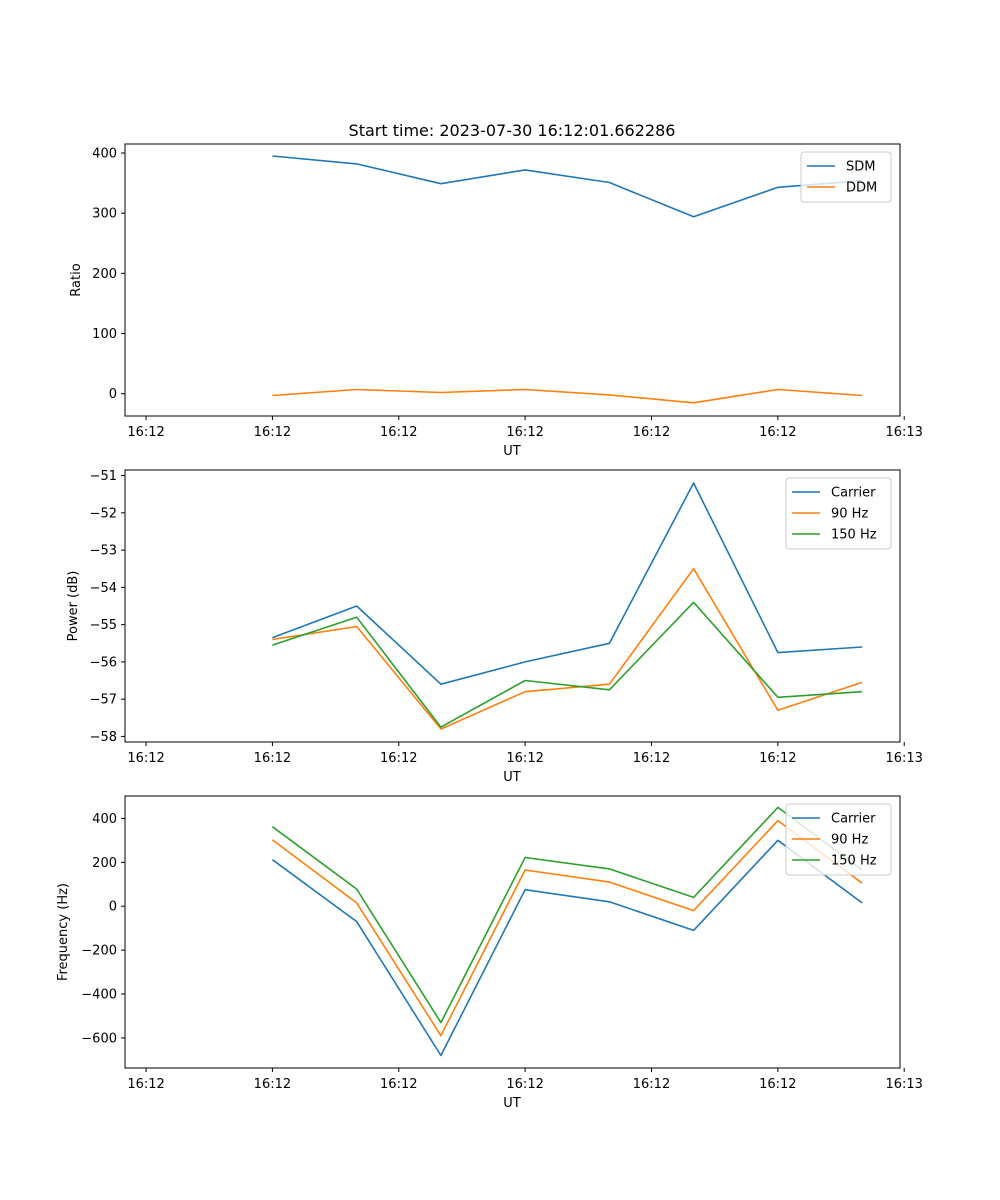 The image size is (1000, 1200). What do you see at coordinates (76, 279) in the screenshot?
I see `ratio-y-axis-label: Ratio` at bounding box center [76, 279].